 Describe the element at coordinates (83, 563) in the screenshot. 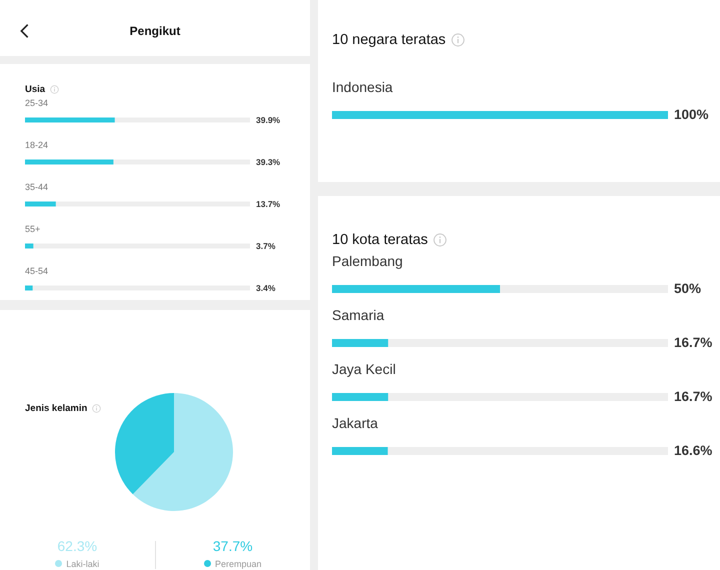

I see `legend-label: Laki-laki` at that location.